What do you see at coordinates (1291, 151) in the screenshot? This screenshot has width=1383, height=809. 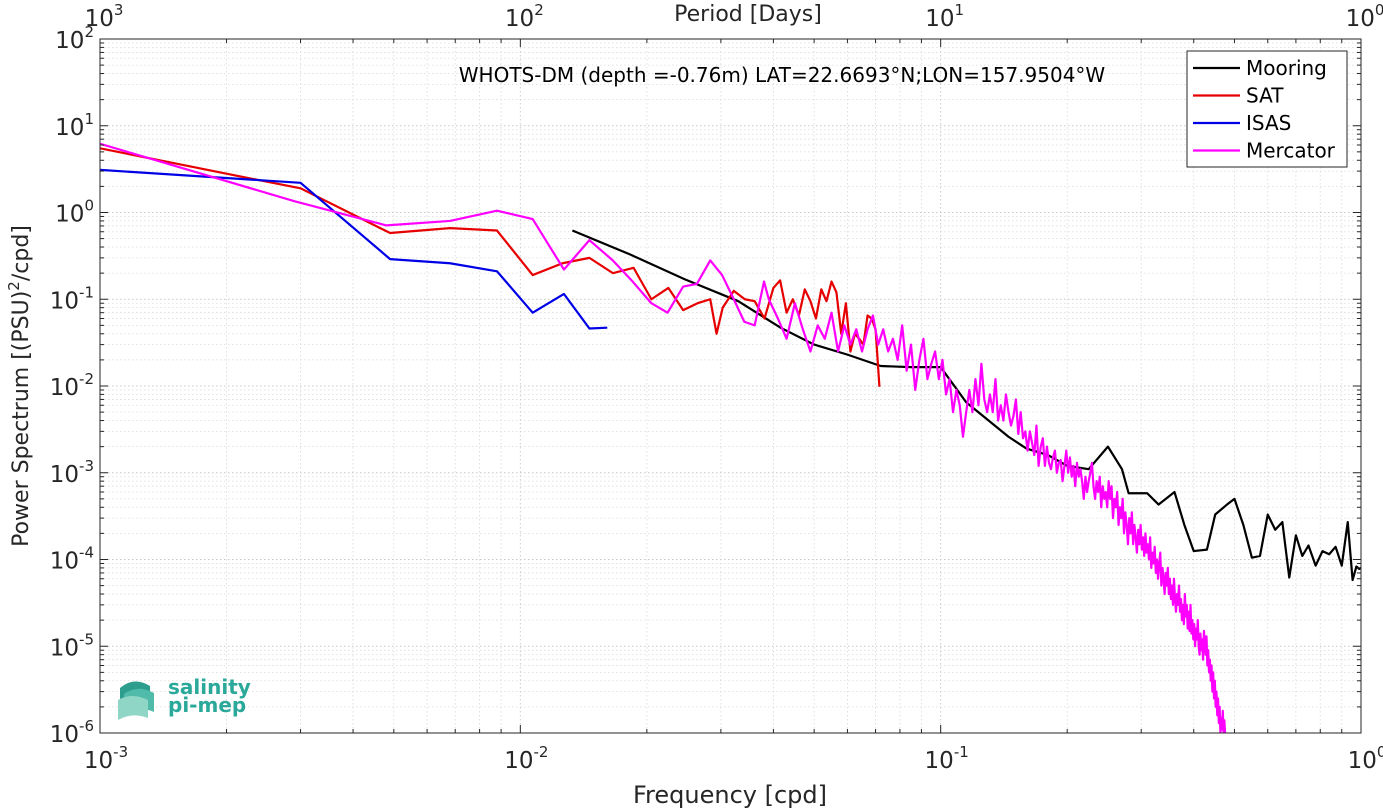 I see `legend-label-mercator: Mercator` at bounding box center [1291, 151].